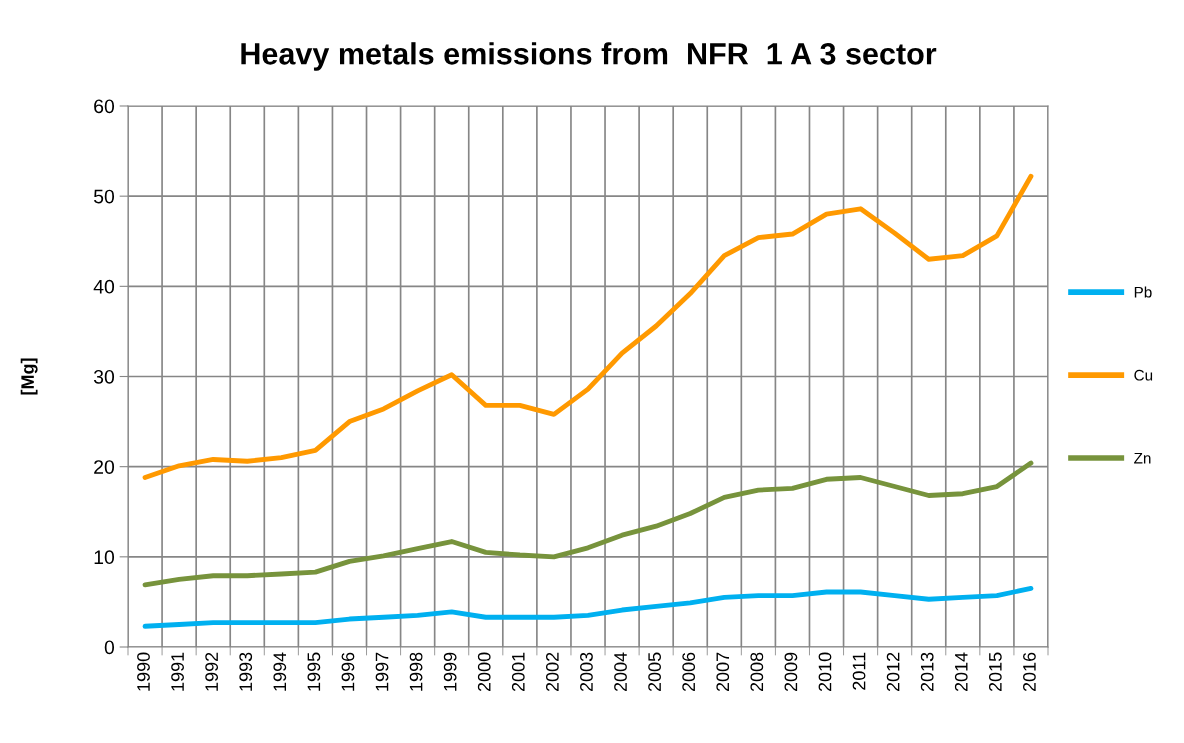 This screenshot has height=743, width=1184. Describe the element at coordinates (689, 672) in the screenshot. I see `x-tick-label: 2006` at that location.